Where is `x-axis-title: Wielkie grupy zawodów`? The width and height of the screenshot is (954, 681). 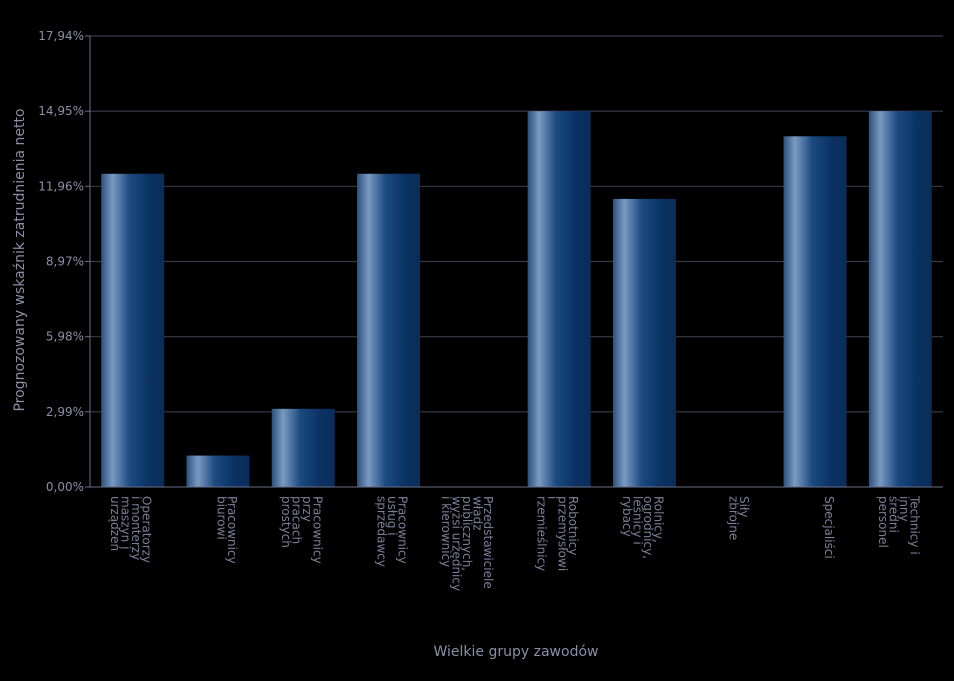
x-axis-title: Wielkie grupy zawodów is located at coordinates (516, 652).